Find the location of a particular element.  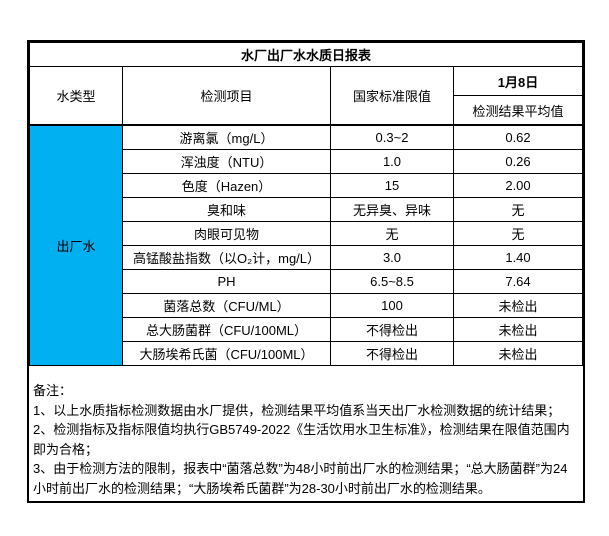

col-header-date: 1月8日 is located at coordinates (518, 81).